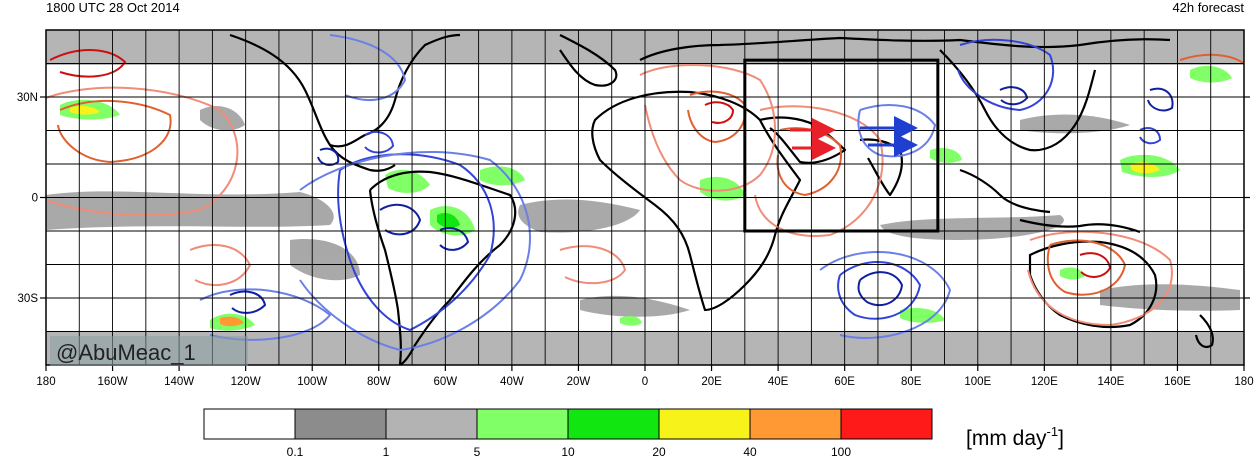  Describe the element at coordinates (711, 382) in the screenshot. I see `x-tick-label: 20E` at that location.